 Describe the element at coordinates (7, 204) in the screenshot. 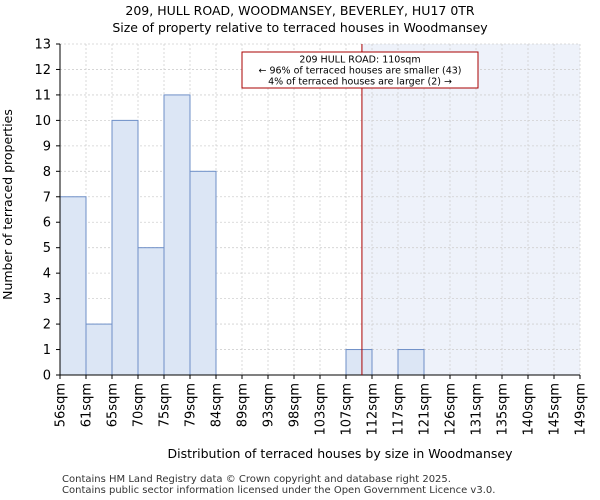

I see `y-axis-label: Number of terraced properties` at that location.